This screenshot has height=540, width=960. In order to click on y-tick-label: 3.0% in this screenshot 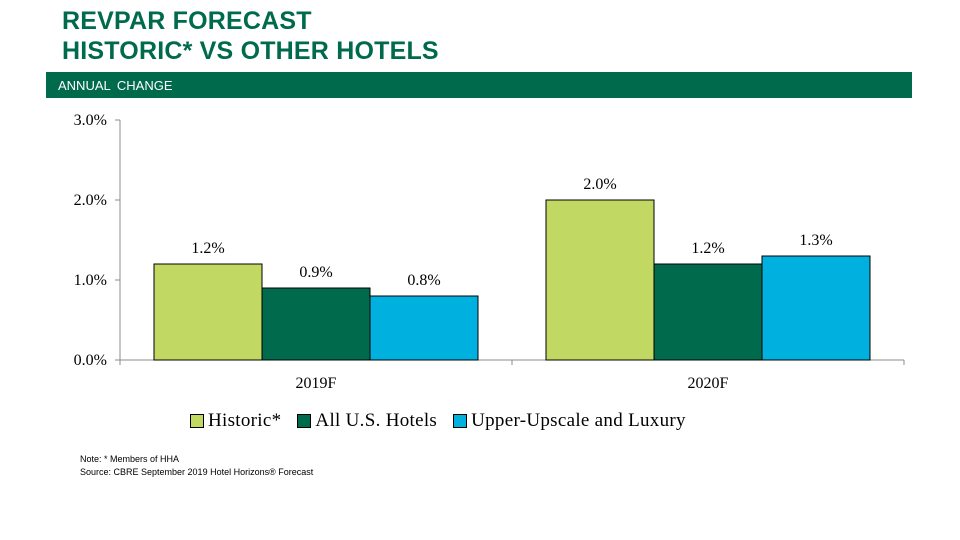, I will do `click(90, 120)`.